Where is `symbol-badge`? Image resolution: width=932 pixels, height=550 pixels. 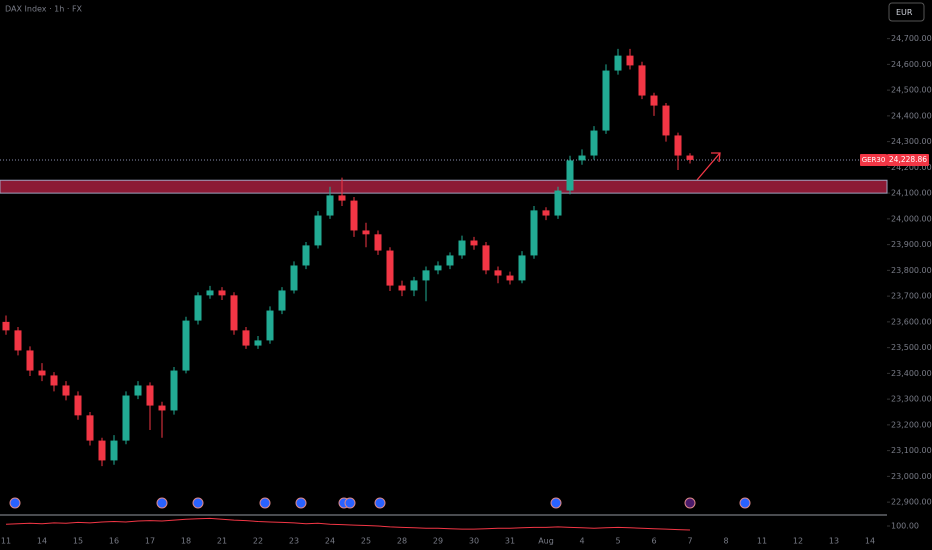 symbol-badge is located at coordinates (873, 159).